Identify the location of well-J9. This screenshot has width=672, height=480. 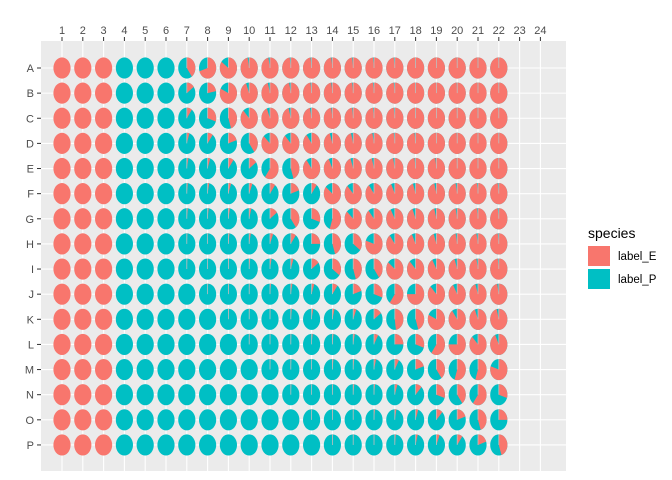
(228, 294).